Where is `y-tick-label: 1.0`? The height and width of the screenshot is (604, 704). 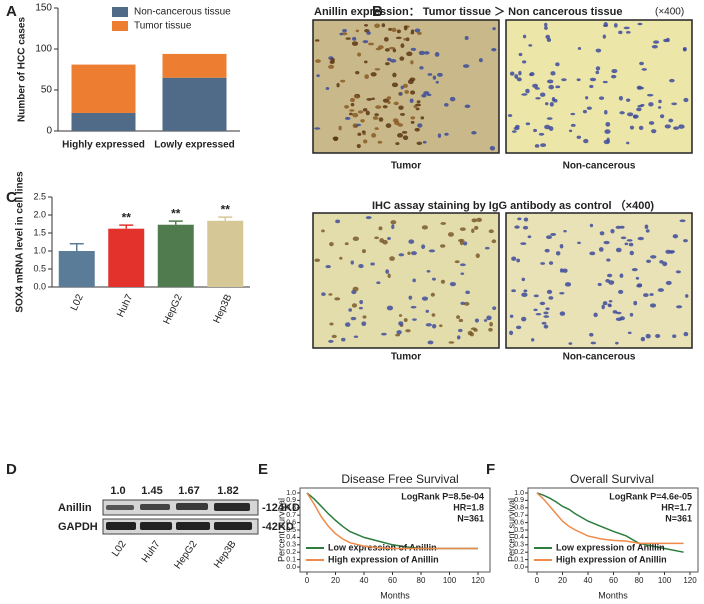
y-tick-label: 1.0 is located at coordinates (291, 493).